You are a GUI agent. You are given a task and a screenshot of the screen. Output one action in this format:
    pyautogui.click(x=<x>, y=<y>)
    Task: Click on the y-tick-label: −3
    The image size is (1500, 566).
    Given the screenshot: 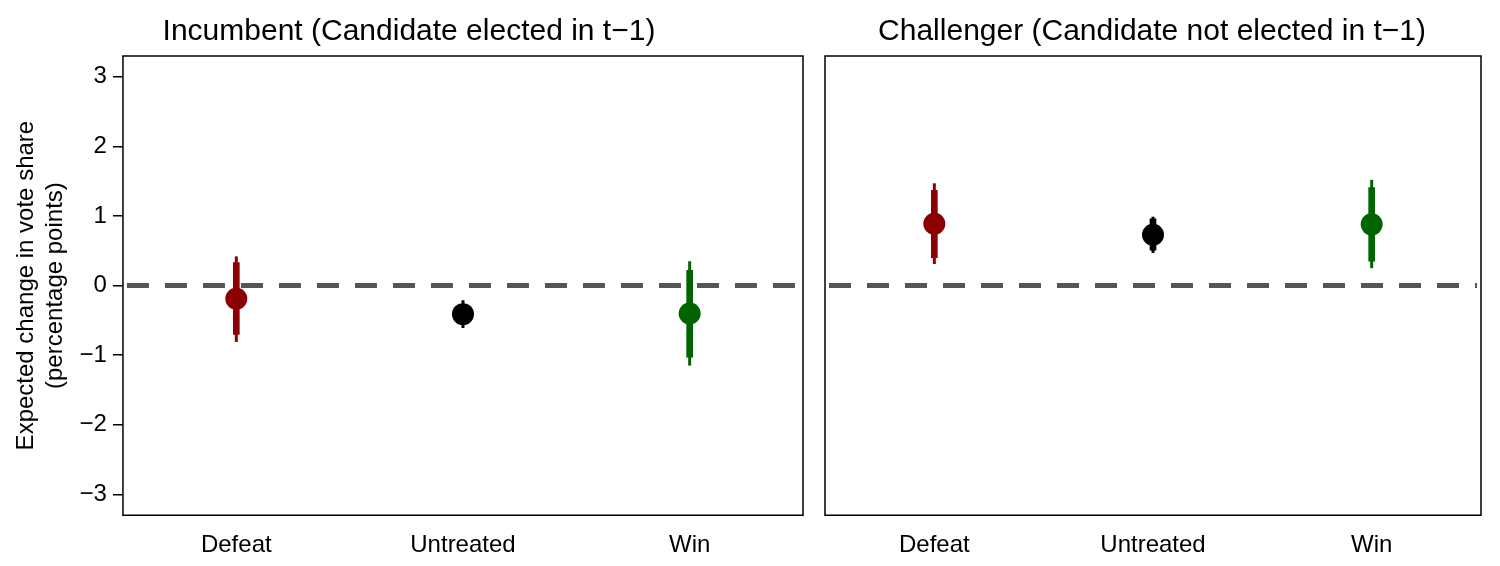 What is the action you would take?
    pyautogui.click(x=93, y=492)
    